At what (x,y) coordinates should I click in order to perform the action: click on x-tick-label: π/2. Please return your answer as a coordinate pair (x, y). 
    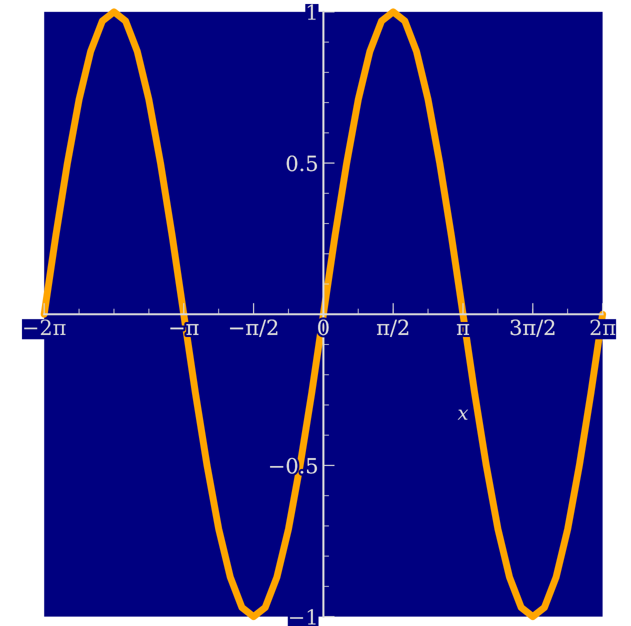
    Looking at the image, I should click on (392, 328).